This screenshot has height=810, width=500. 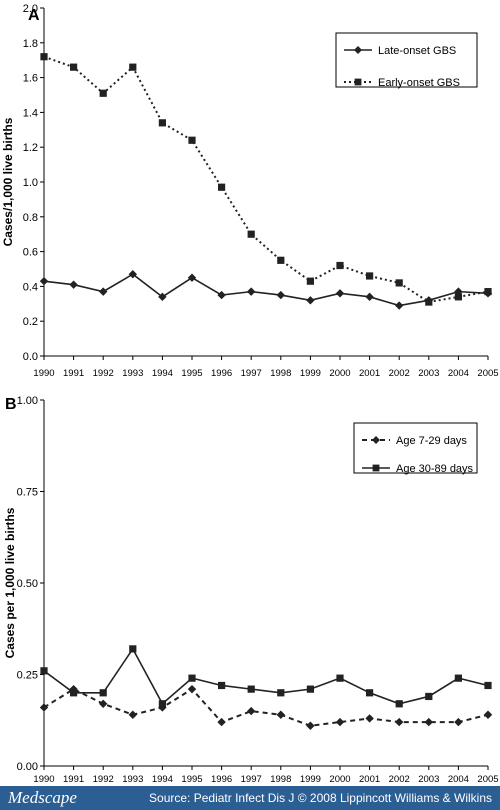 I want to click on y-tick-label: 0.8, so click(x=30, y=218).